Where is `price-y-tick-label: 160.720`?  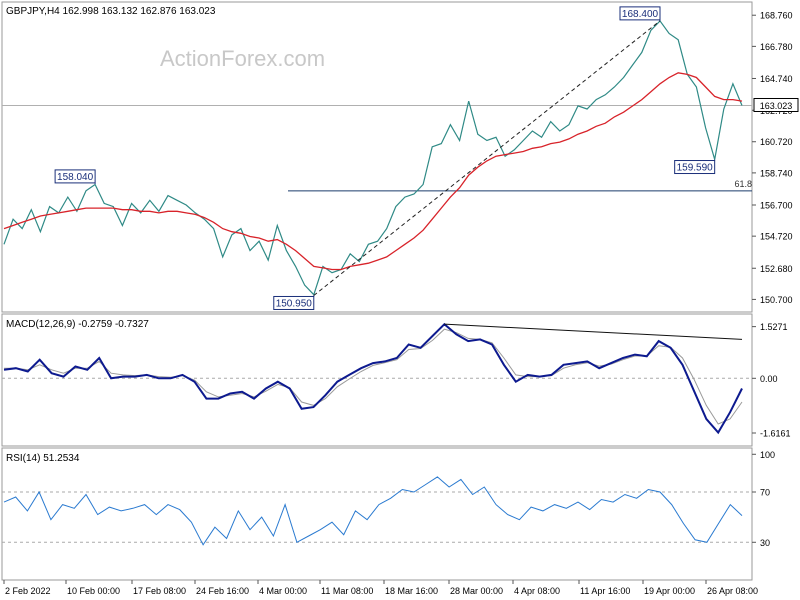
price-y-tick-label: 160.720 is located at coordinates (776, 142).